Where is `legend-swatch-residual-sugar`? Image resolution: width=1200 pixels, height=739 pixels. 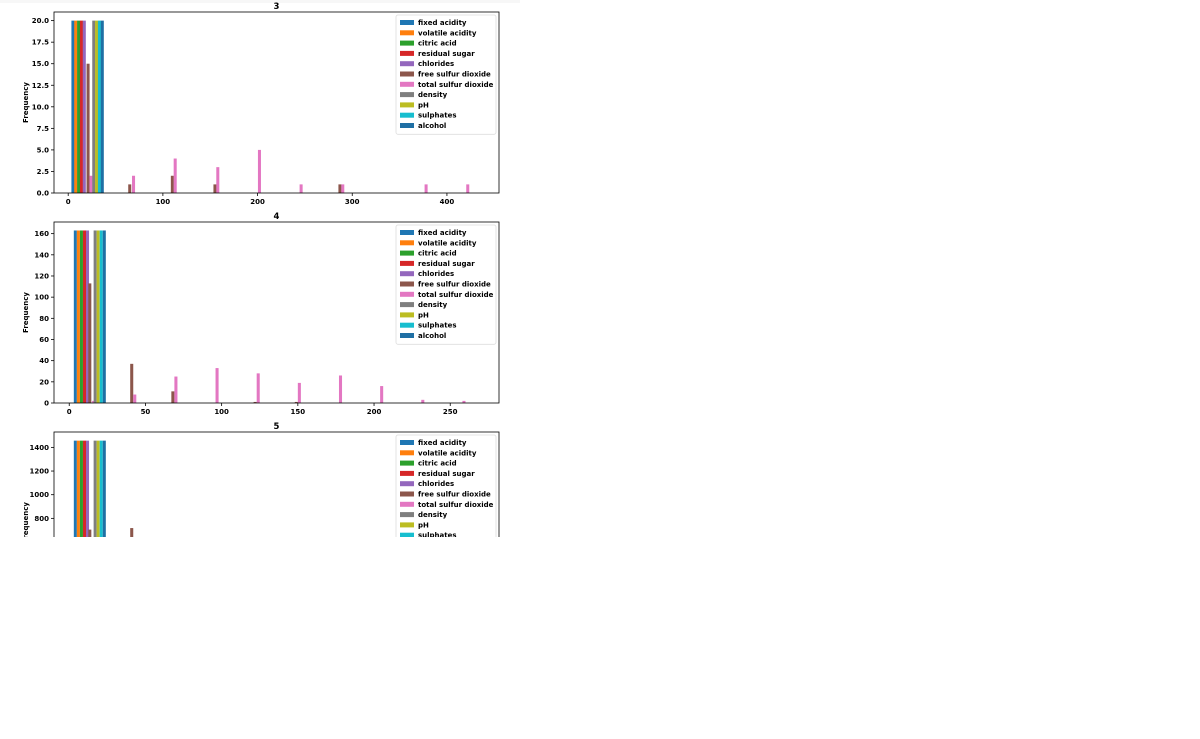
legend-swatch-residual-sugar is located at coordinates (407, 53).